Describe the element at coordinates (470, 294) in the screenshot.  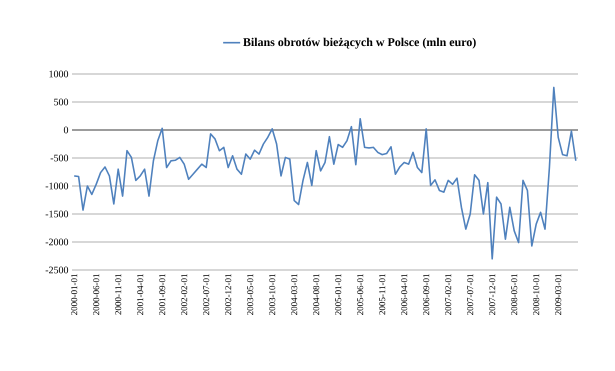
I see `x-tick-label: 2007-07-01` at that location.